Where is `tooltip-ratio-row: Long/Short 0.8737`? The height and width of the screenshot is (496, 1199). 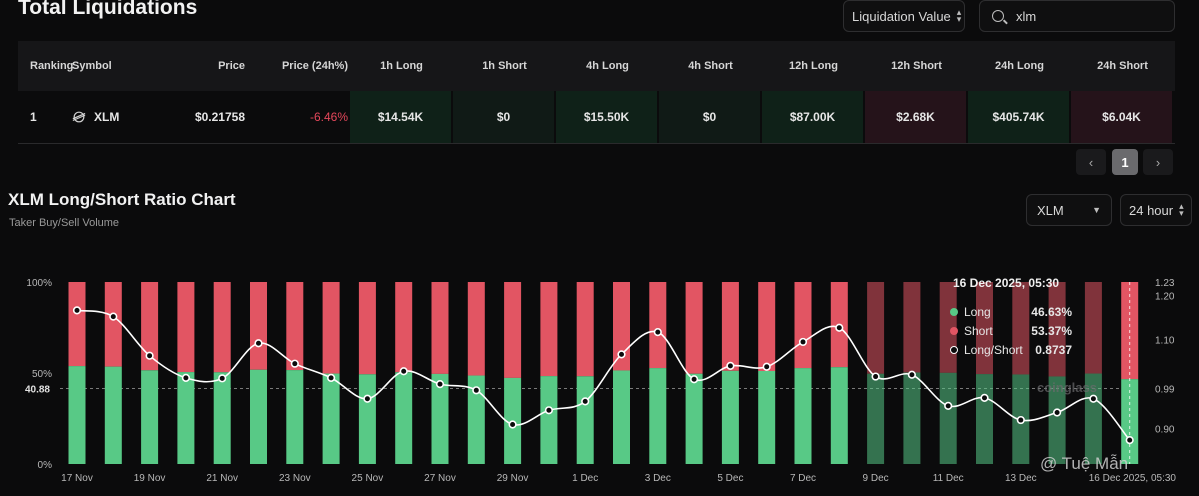
tooltip-ratio-row: Long/Short 0.8737 is located at coordinates (1011, 350).